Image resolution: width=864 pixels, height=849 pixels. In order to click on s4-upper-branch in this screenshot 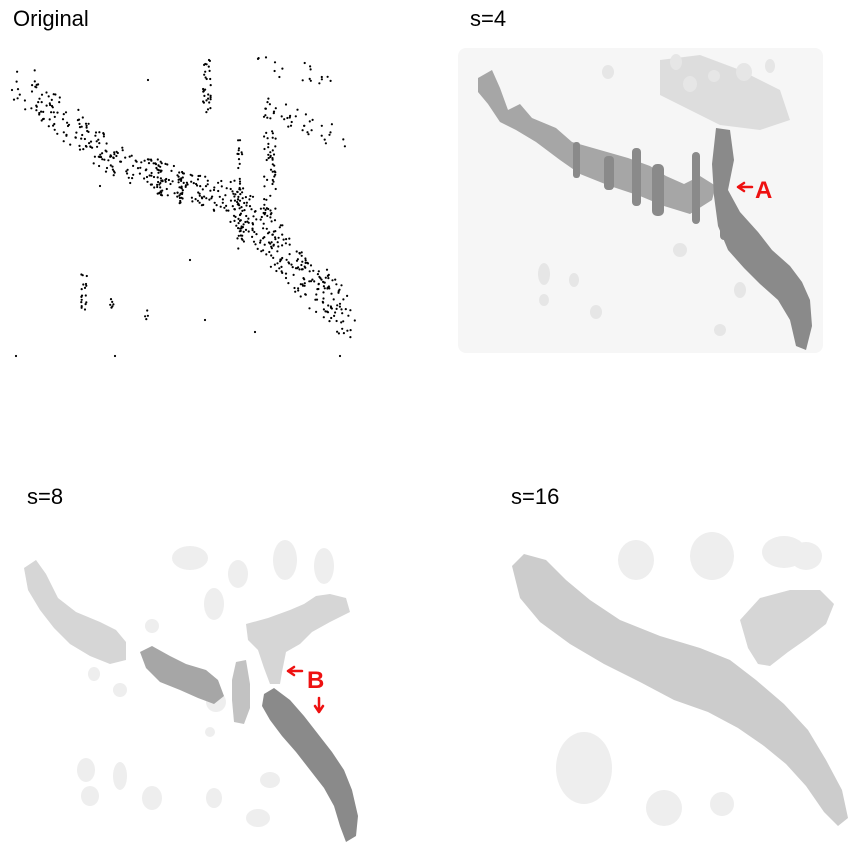, I will do `click(725, 92)`.